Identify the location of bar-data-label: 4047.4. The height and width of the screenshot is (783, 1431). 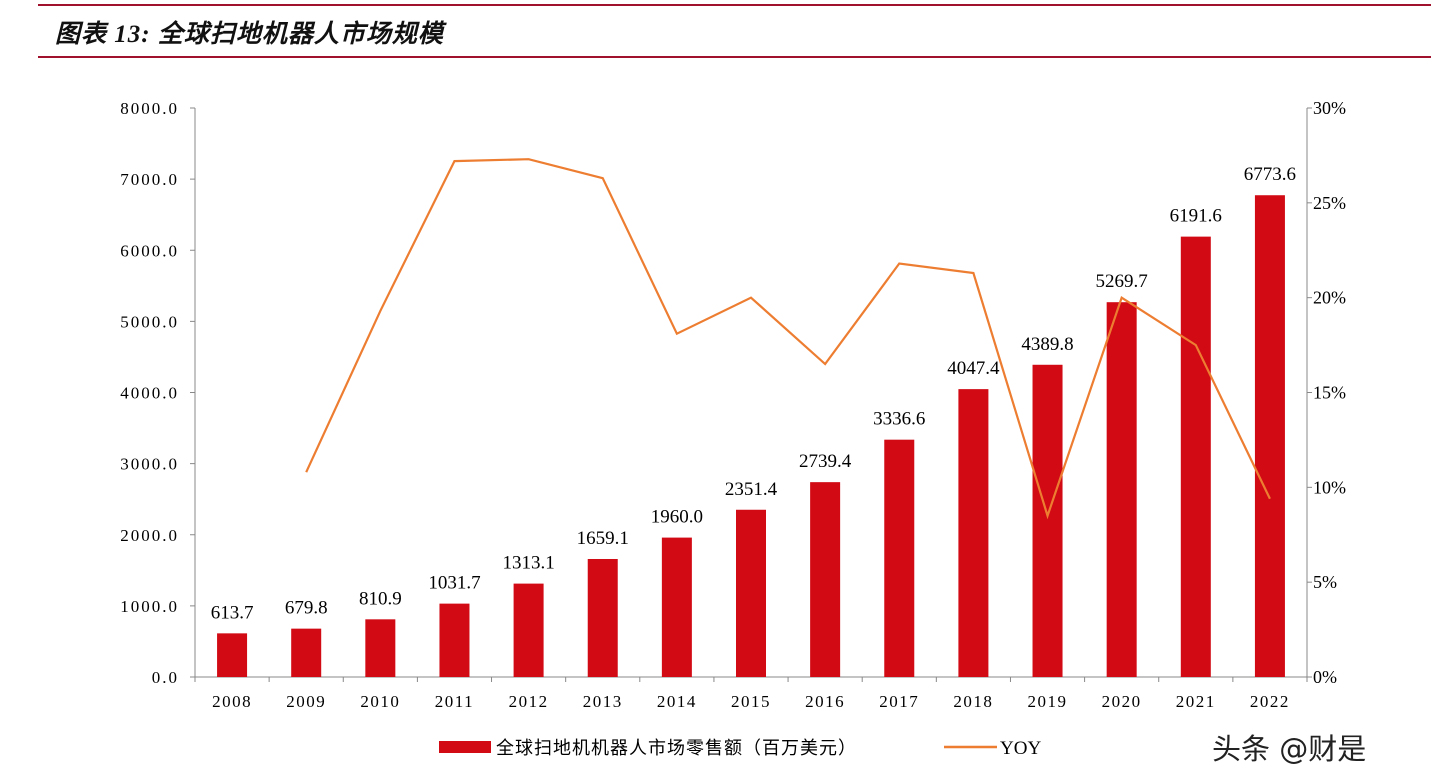
(973, 368).